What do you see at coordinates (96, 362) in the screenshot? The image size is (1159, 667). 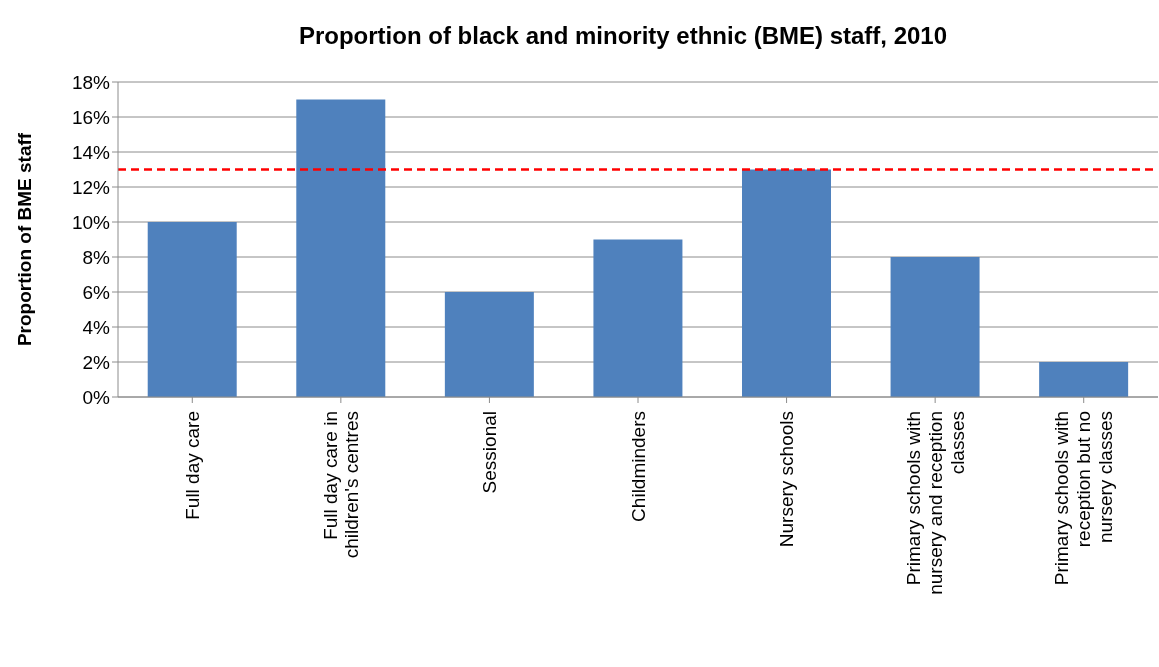 I see `y-tick-label: 2%` at bounding box center [96, 362].